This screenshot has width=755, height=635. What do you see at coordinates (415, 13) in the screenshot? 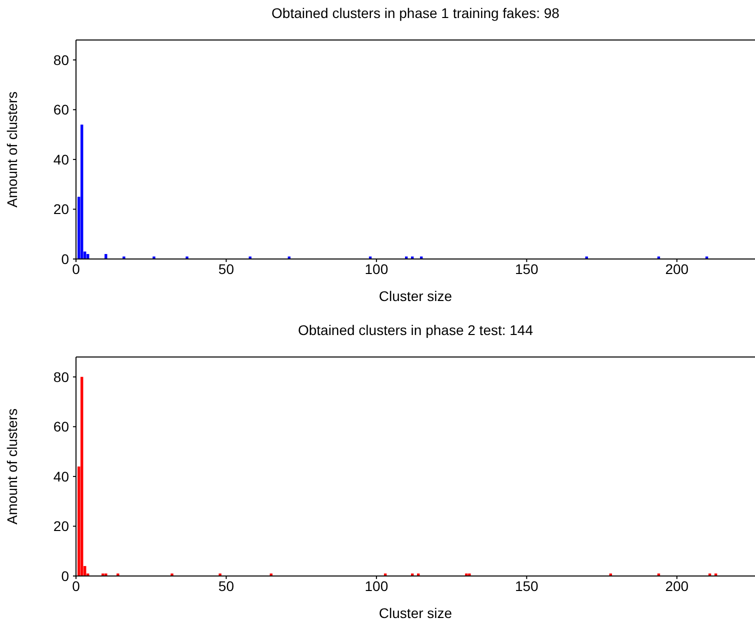
I see `chart-title: Obtained clusters in phase 1 training fakes: 98` at bounding box center [415, 13].